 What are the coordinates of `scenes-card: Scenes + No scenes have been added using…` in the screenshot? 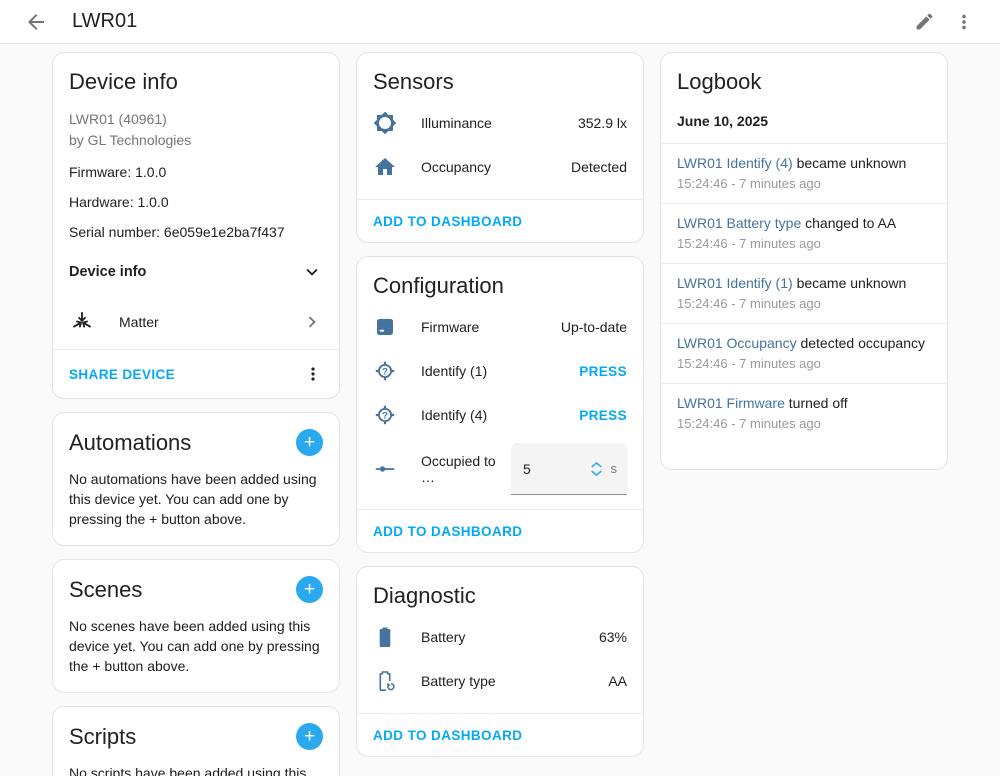 It's located at (196, 626).